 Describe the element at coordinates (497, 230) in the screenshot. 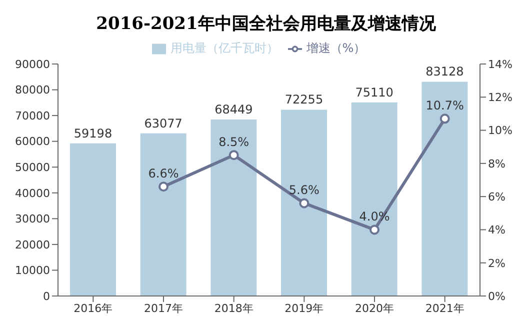

I see `y2-tick-label: 4%` at that location.